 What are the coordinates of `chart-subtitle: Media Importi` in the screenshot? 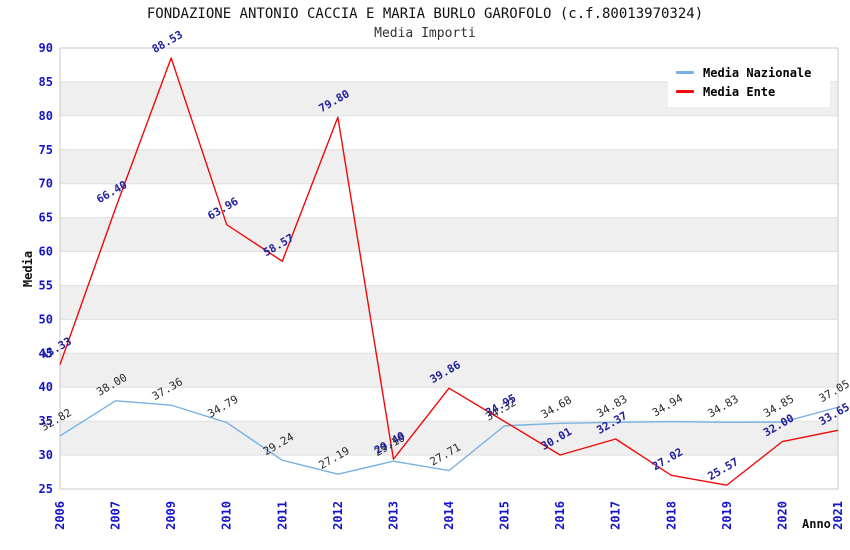 It's located at (425, 33).